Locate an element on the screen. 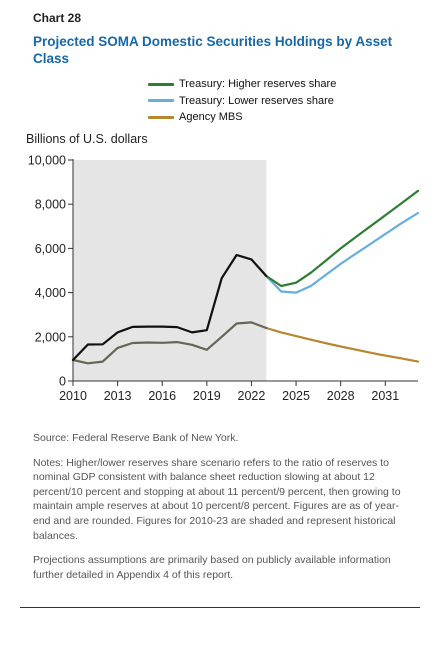  x-tick-label: 2016 is located at coordinates (162, 396).